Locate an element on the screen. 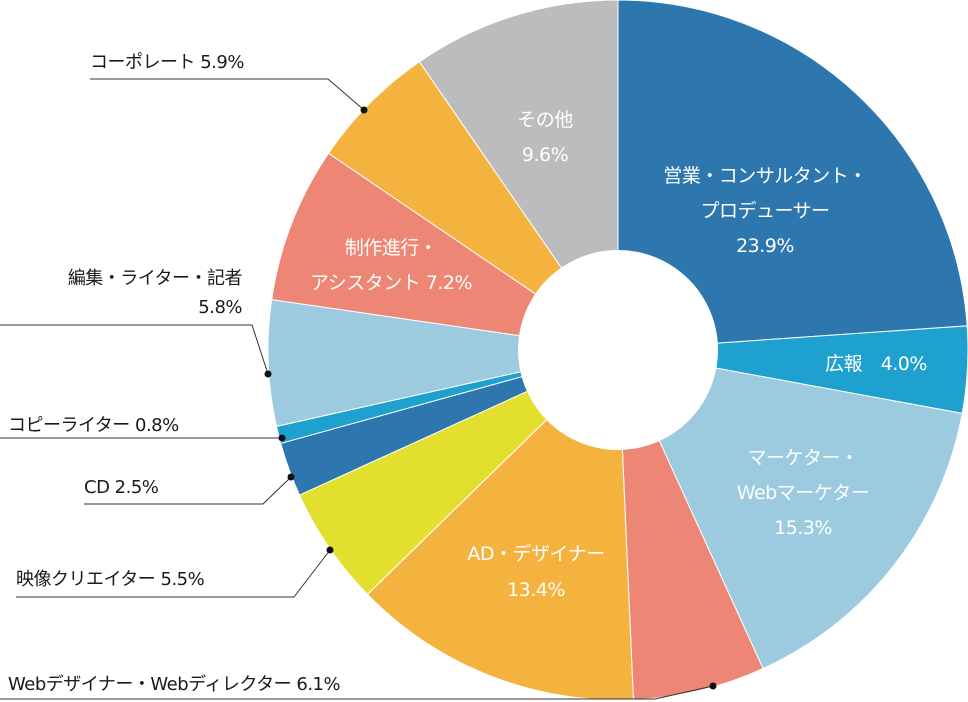  slice-label-line: マーケター・ is located at coordinates (802, 458).